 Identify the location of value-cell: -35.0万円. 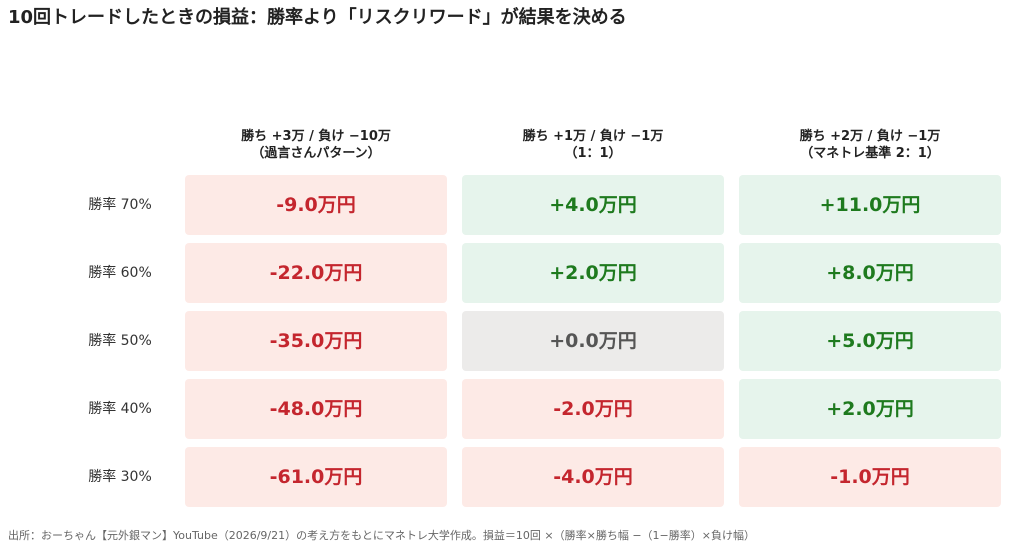
(316, 341).